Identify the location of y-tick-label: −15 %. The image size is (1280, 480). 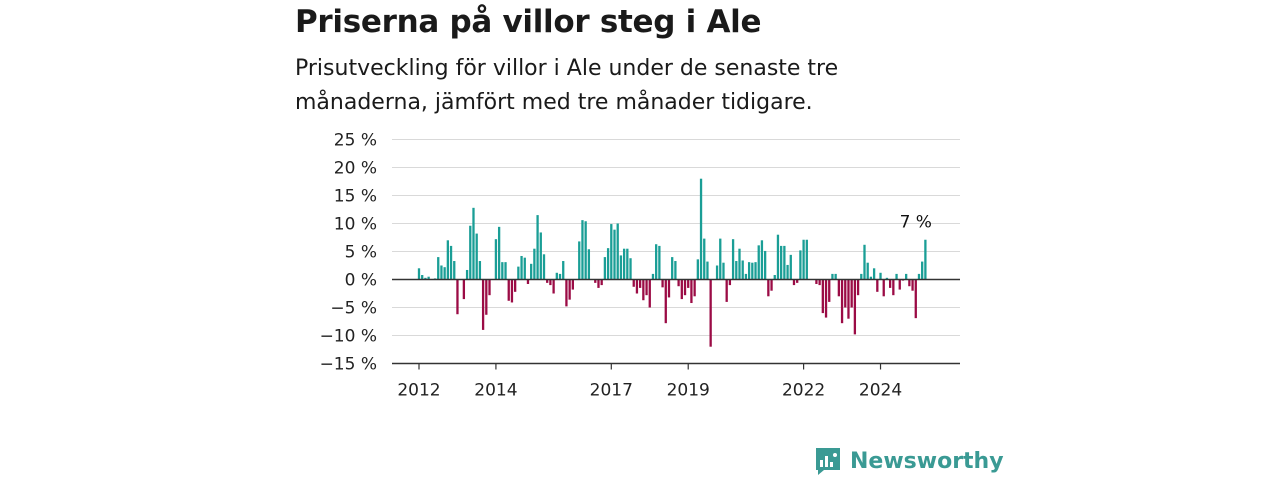
(348, 365).